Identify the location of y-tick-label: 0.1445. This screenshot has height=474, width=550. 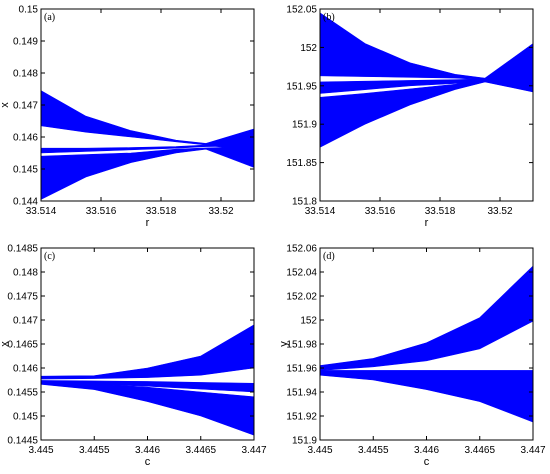
(22, 441).